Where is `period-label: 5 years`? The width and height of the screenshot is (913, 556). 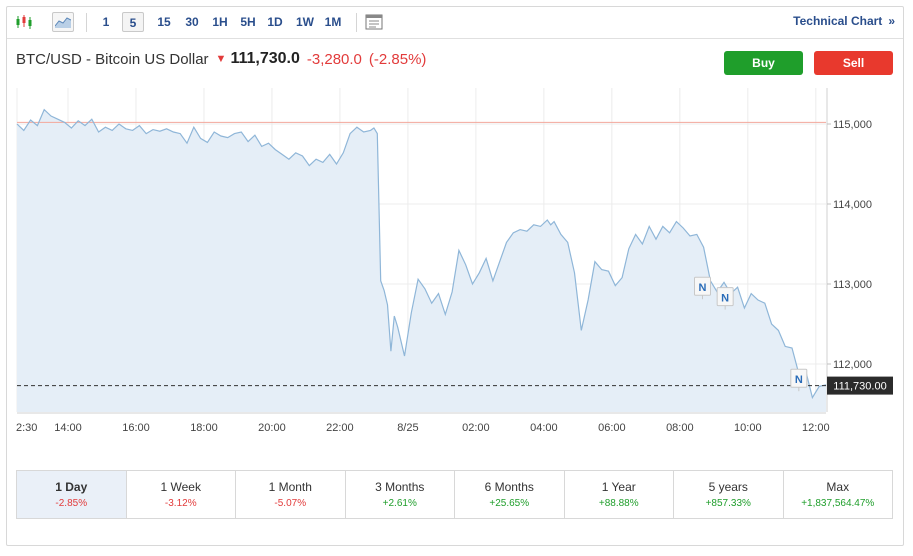
period-label: 5 years is located at coordinates (728, 487).